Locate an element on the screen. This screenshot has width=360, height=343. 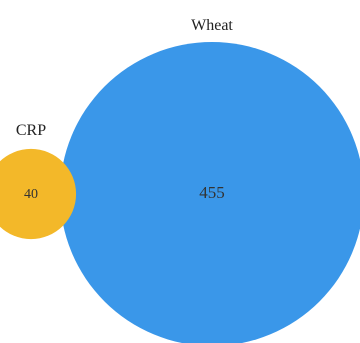
set-crp: CRP 40 is located at coordinates (38, 181).